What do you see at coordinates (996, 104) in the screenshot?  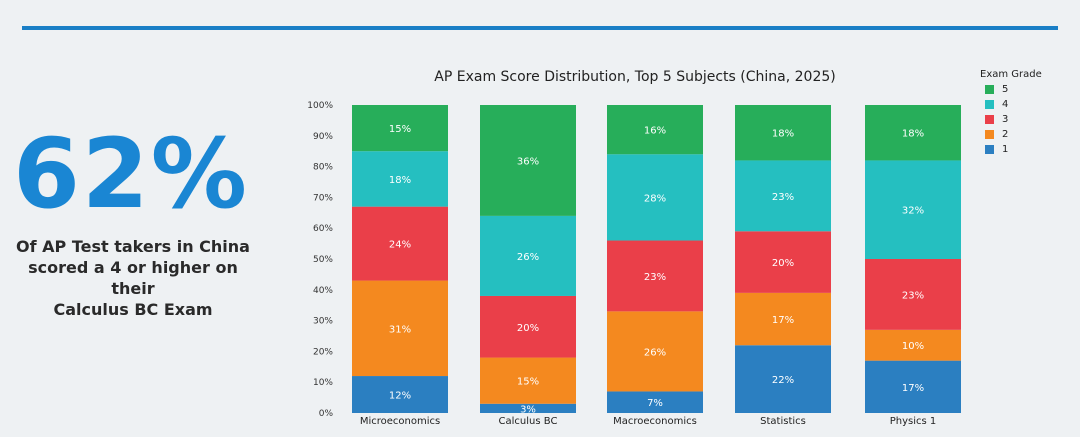 I see `legend-item: 4` at bounding box center [996, 104].